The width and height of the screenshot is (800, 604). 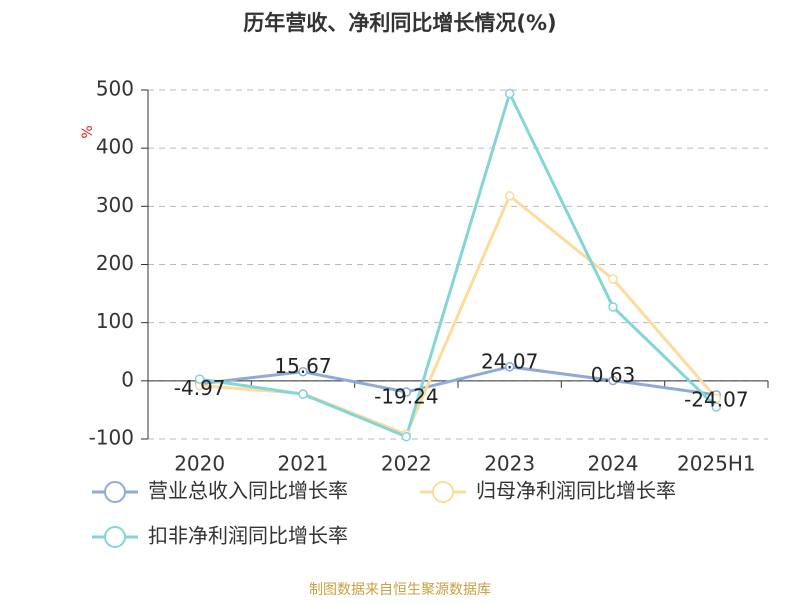 What do you see at coordinates (115, 89) in the screenshot?
I see `y-tick-label: 500` at bounding box center [115, 89].